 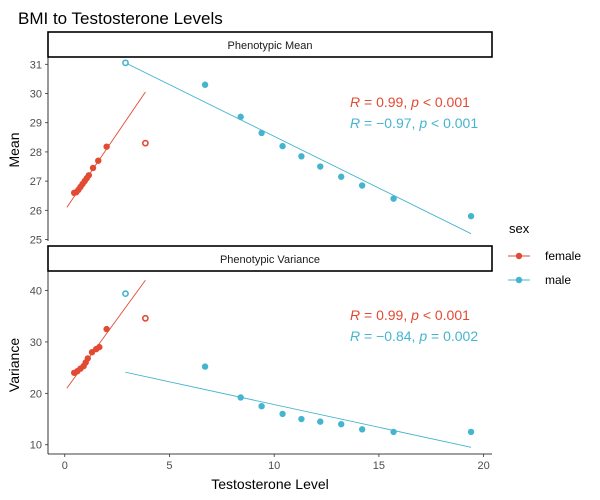 What do you see at coordinates (558, 280) in the screenshot?
I see `legend-label-male: male` at bounding box center [558, 280].